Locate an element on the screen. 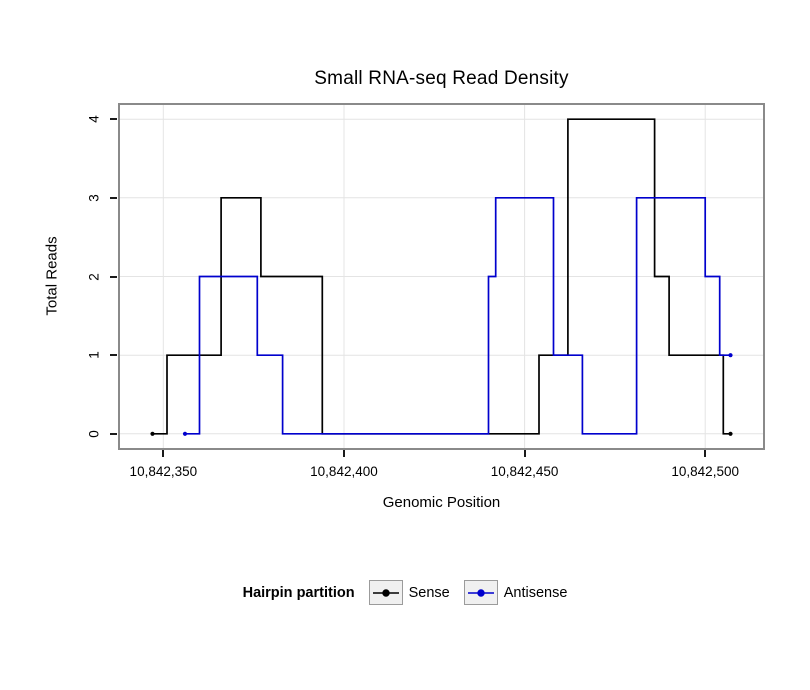  y-tick-label: 0 is located at coordinates (94, 434).